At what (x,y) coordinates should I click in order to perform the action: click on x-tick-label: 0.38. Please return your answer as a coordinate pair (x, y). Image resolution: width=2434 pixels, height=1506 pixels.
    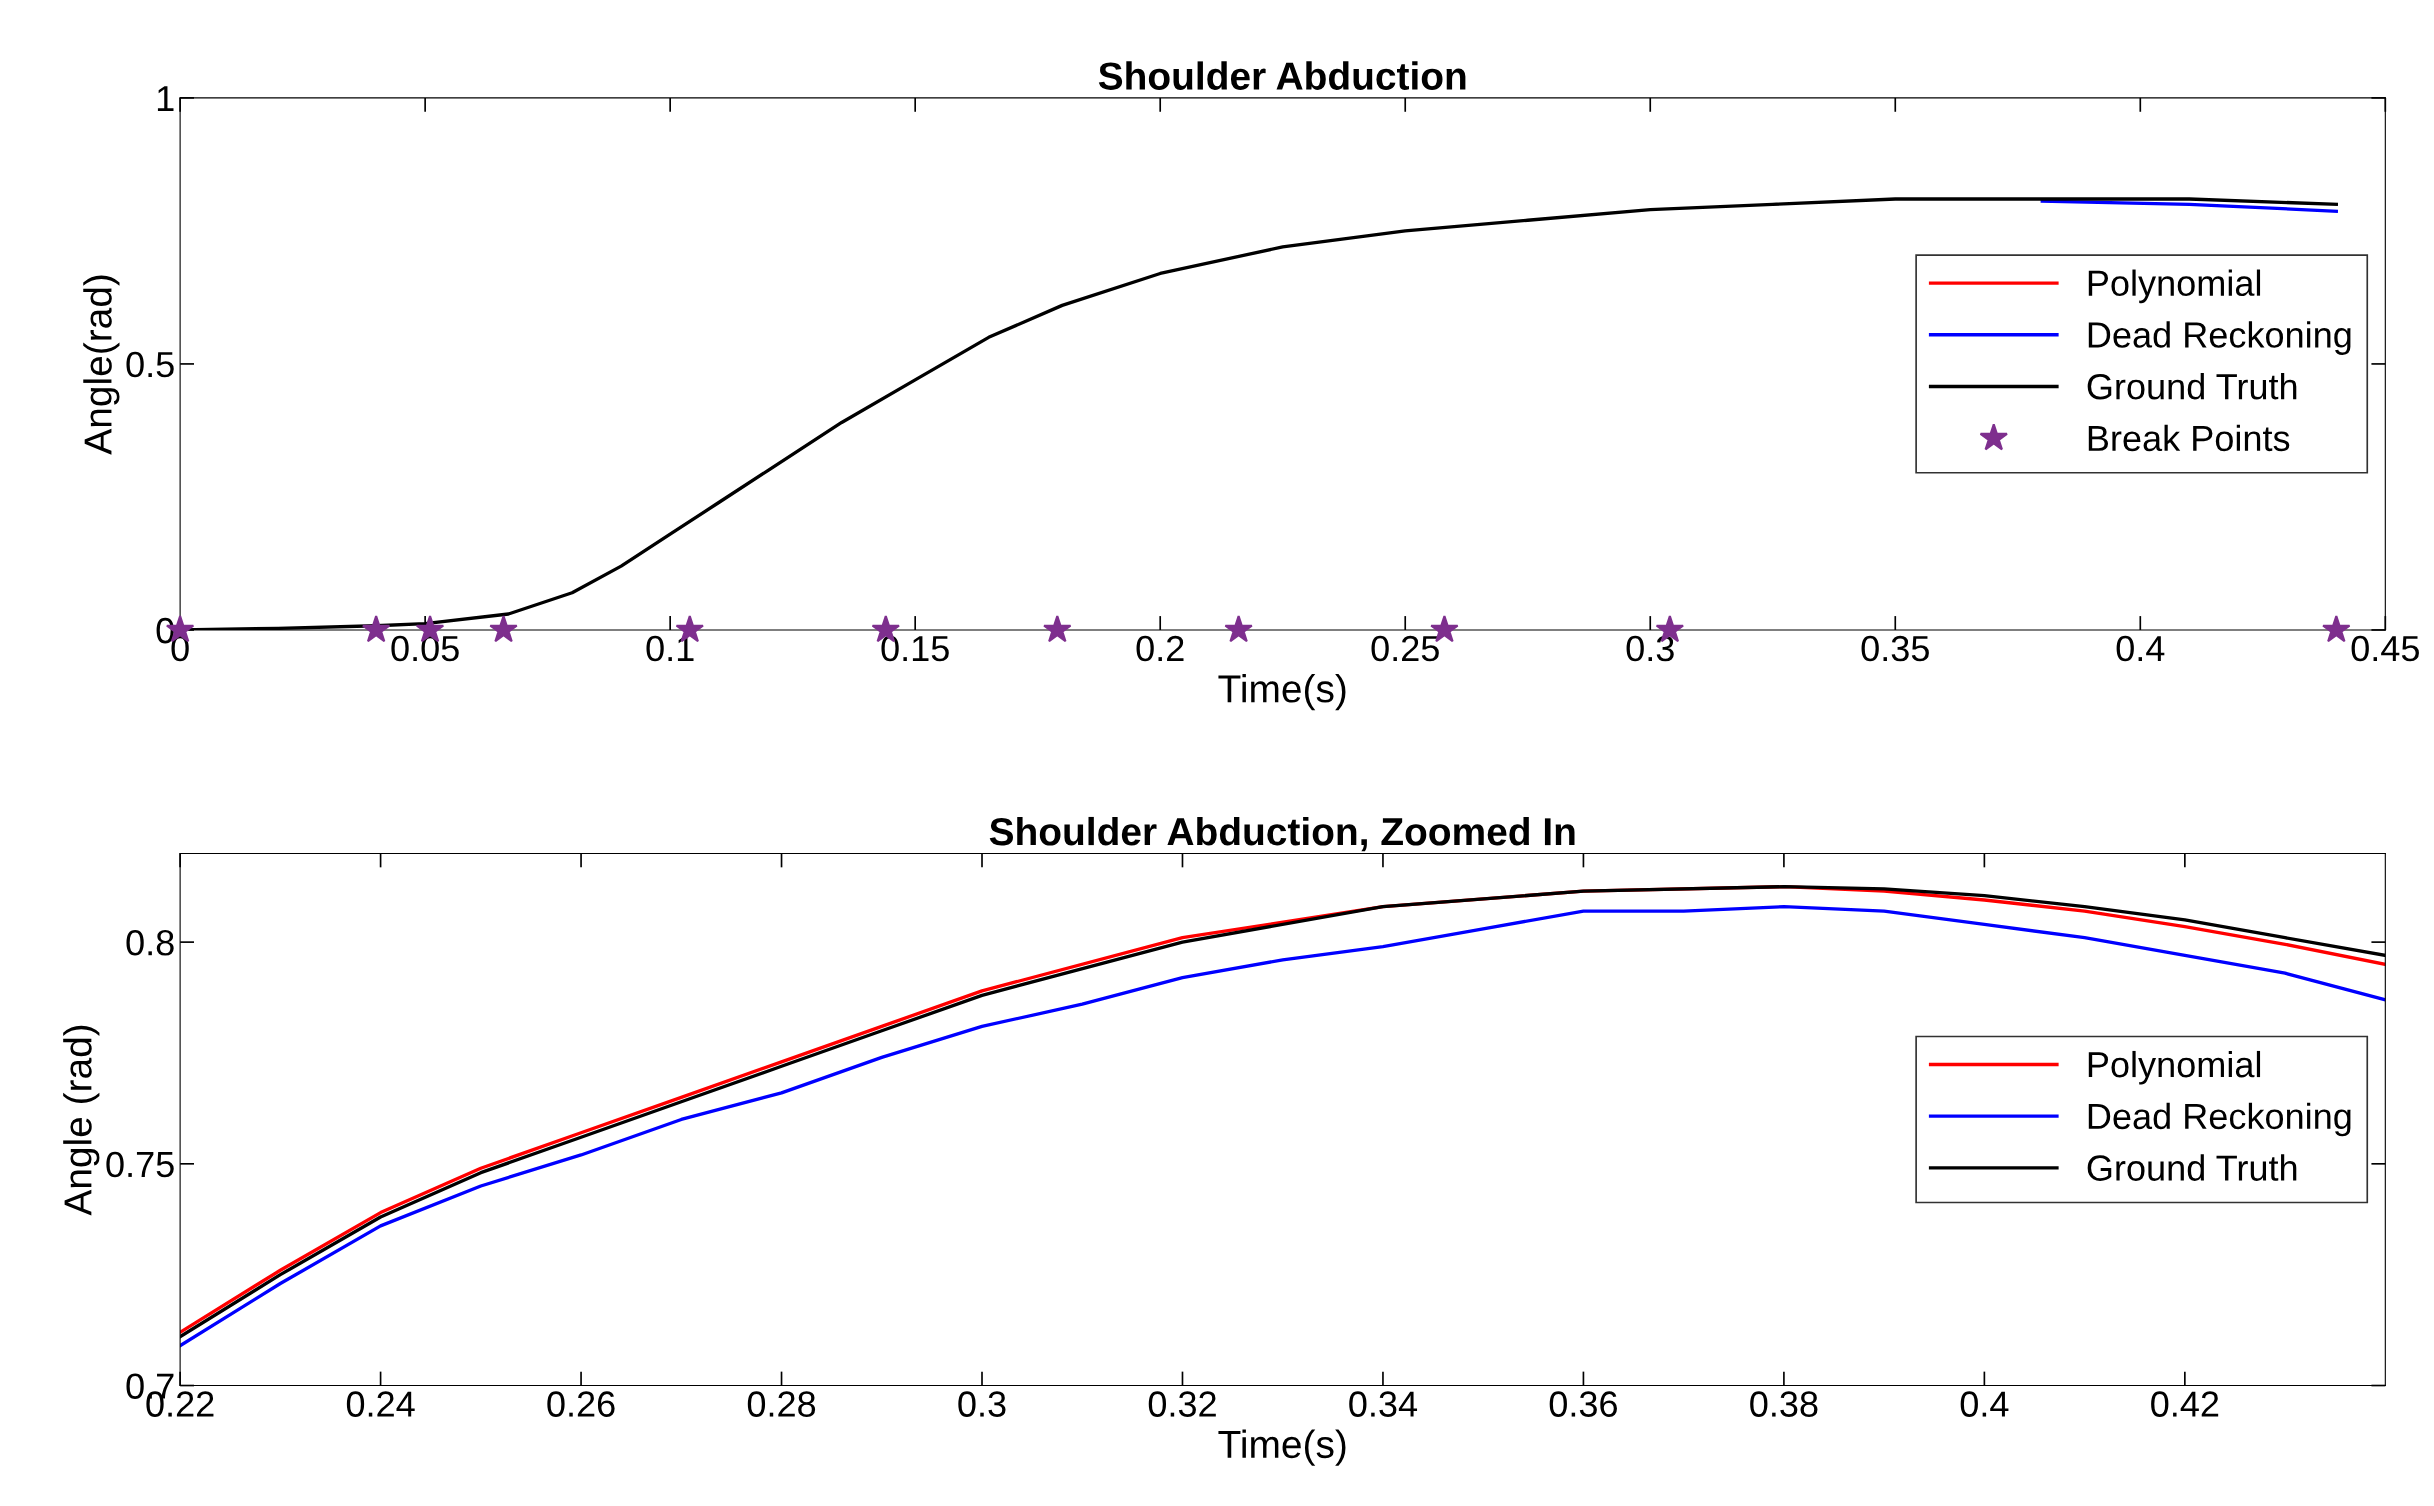
    Looking at the image, I should click on (1784, 1404).